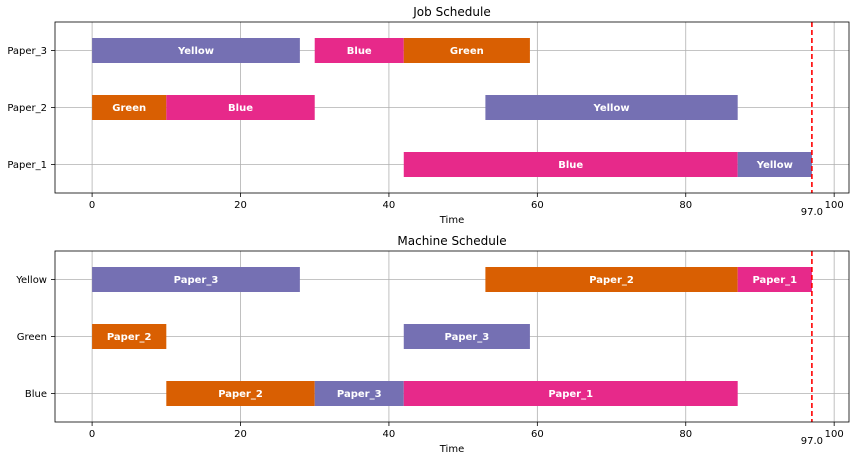  I want to click on y-tick-label: Blue, so click(36, 394).